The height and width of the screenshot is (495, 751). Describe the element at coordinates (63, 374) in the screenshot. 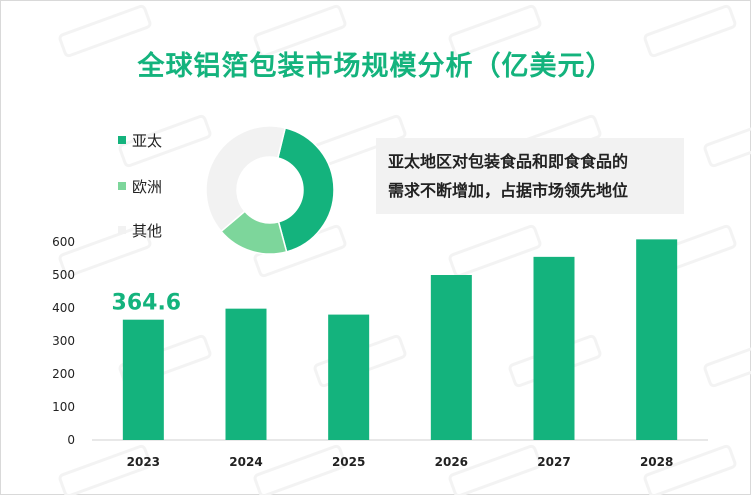

I see `y-tick-label-2: 200` at that location.